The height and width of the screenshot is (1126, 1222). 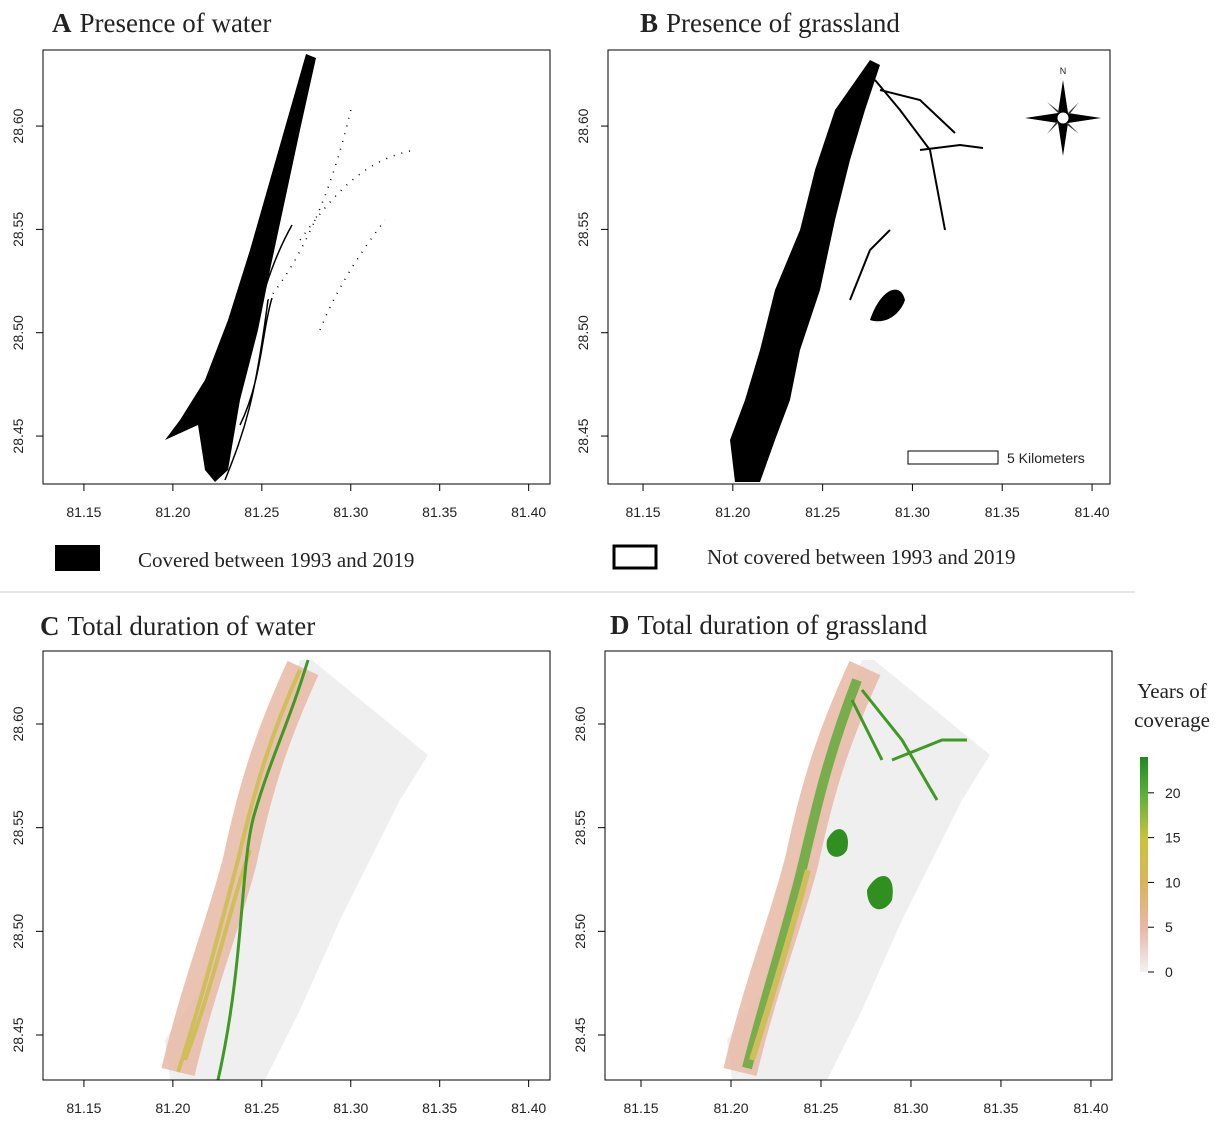 What do you see at coordinates (1169, 972) in the screenshot?
I see `colorbar-tick-label: 0` at bounding box center [1169, 972].